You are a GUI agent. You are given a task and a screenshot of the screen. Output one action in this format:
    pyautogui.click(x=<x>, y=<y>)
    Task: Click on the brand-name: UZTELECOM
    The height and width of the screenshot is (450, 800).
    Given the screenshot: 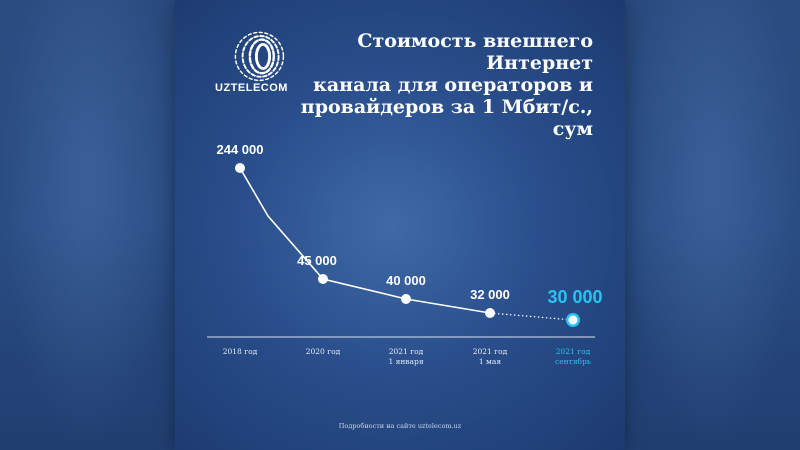 What is the action you would take?
    pyautogui.click(x=251, y=88)
    